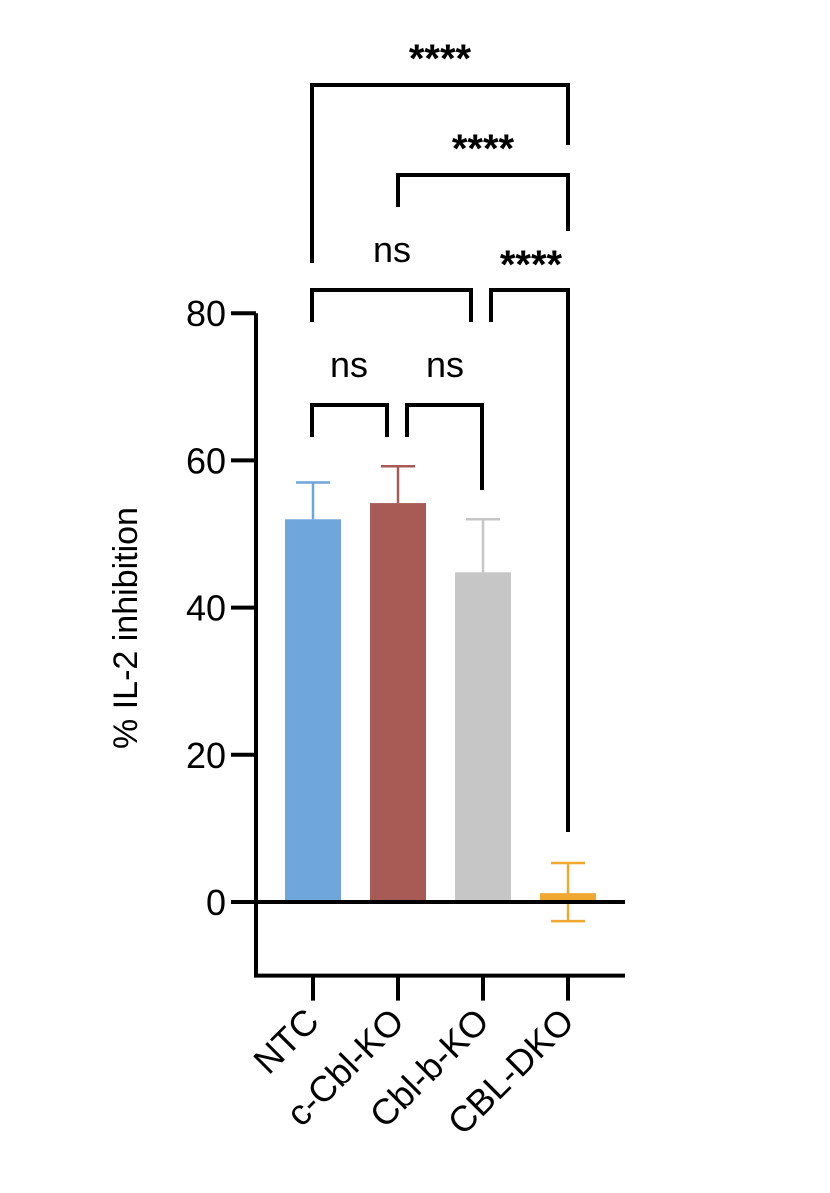 The image size is (830, 1193). What do you see at coordinates (216, 902) in the screenshot?
I see `y-tick-label-0: 0` at bounding box center [216, 902].